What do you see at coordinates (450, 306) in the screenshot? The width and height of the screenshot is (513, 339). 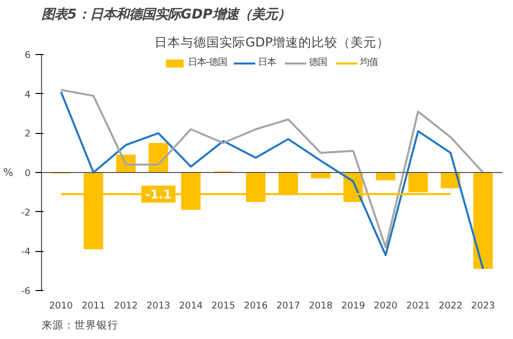 I see `x-tick-label: 2022` at bounding box center [450, 306].